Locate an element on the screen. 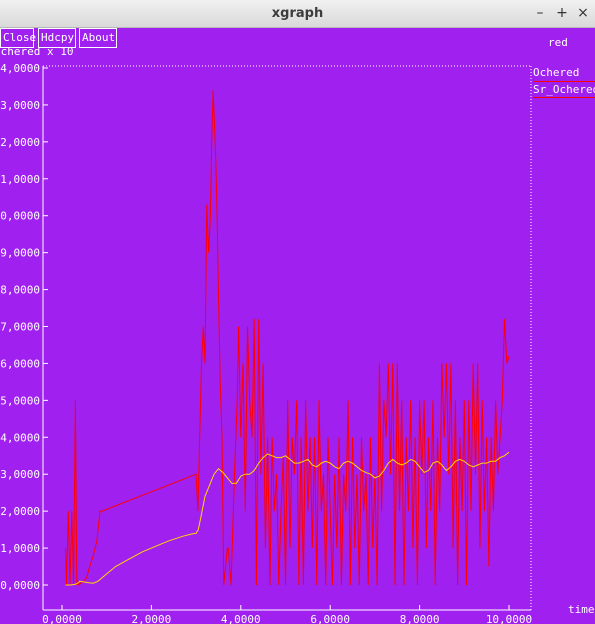 The height and width of the screenshot is (624, 595). x-axis-ticks: 0,0000 2,0000 4,0000 6,0000 8,0000 10,0000 is located at coordinates (287, 614).